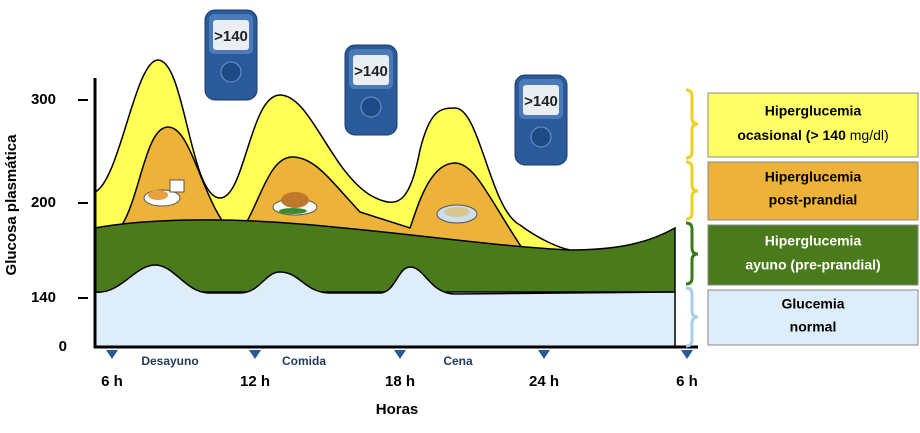 This screenshot has height=433, width=920. What do you see at coordinates (83, 199) in the screenshot?
I see `y-ticks` at bounding box center [83, 199].